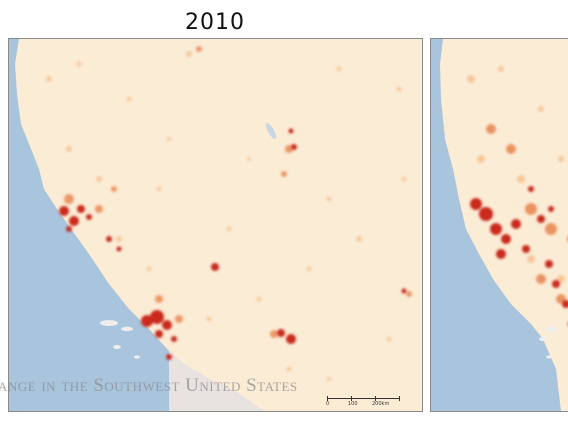 Image resolution: width=568 pixels, height=426 pixels. What do you see at coordinates (519, 247) in the screenshot?
I see `urban-dense-right` at bounding box center [519, 247].